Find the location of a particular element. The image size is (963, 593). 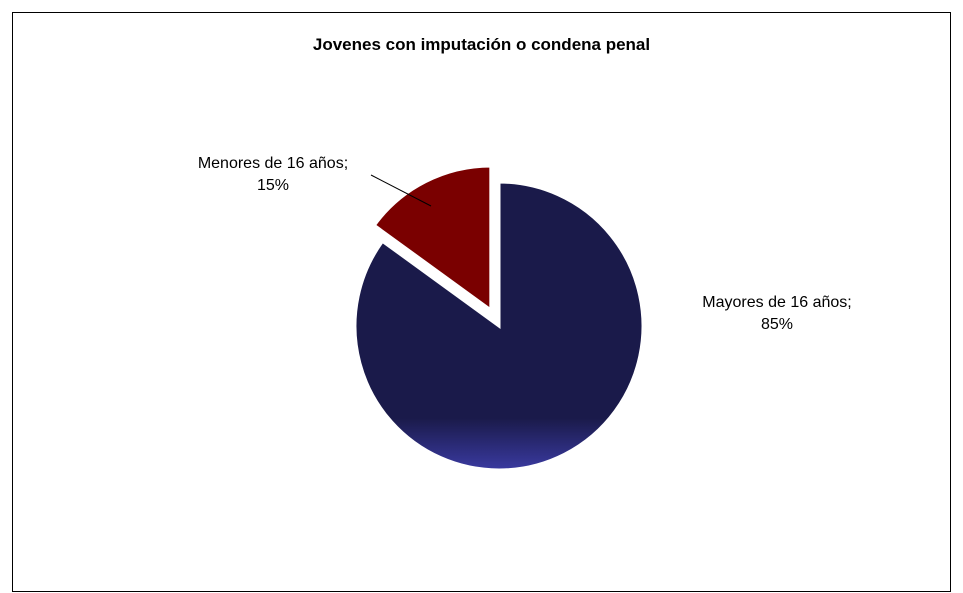

pie-slice-mayores is located at coordinates (499, 326).